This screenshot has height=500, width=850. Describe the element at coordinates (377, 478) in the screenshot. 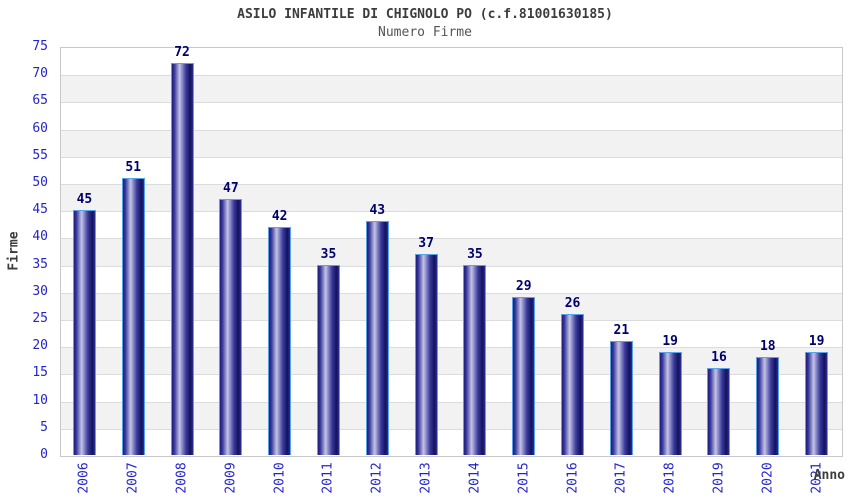

I see `x-tick-label: 2012` at that location.